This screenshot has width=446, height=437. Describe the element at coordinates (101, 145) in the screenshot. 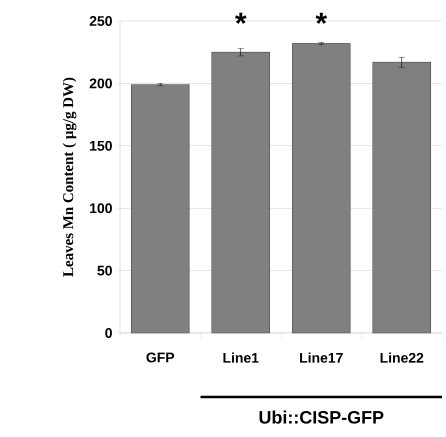

I see `y-tick-label: 150` at that location.